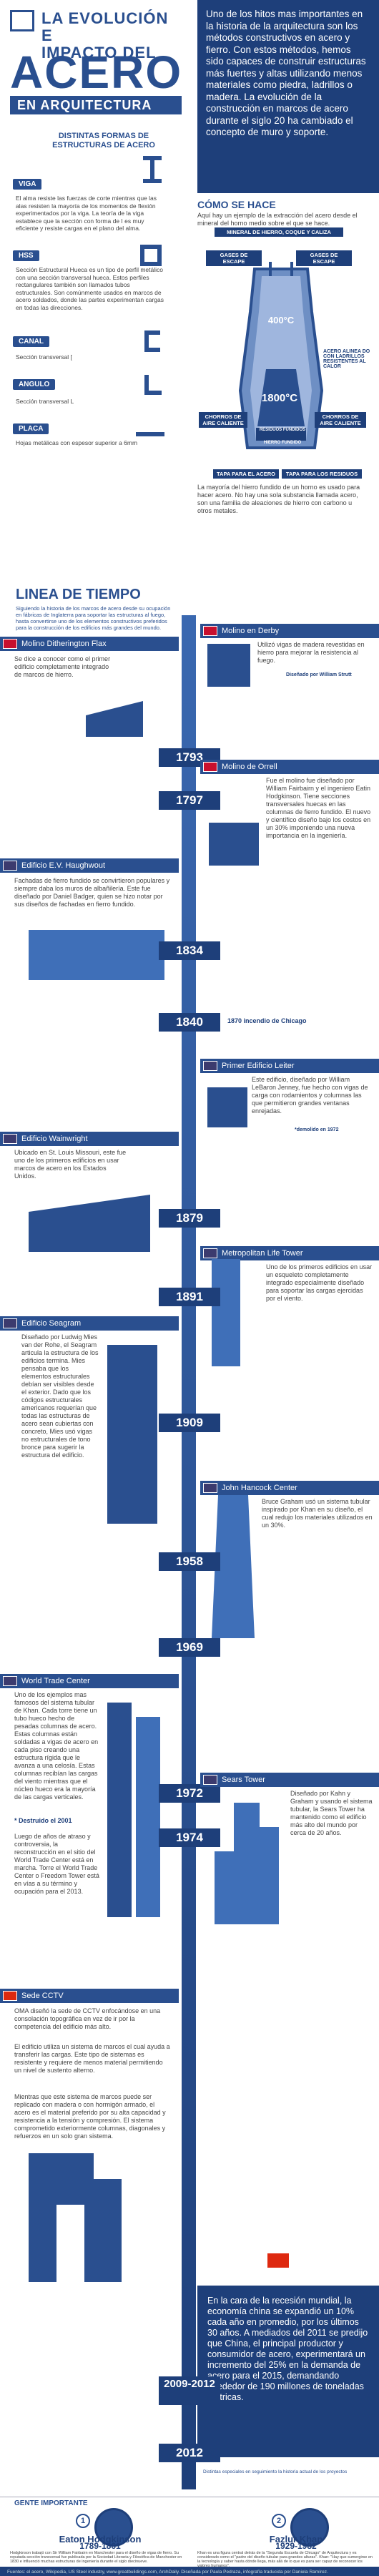 The image size is (379, 2576). What do you see at coordinates (78, 594) in the screenshot?
I see `timeline-title: LINEA DE TIEMPO` at bounding box center [78, 594].